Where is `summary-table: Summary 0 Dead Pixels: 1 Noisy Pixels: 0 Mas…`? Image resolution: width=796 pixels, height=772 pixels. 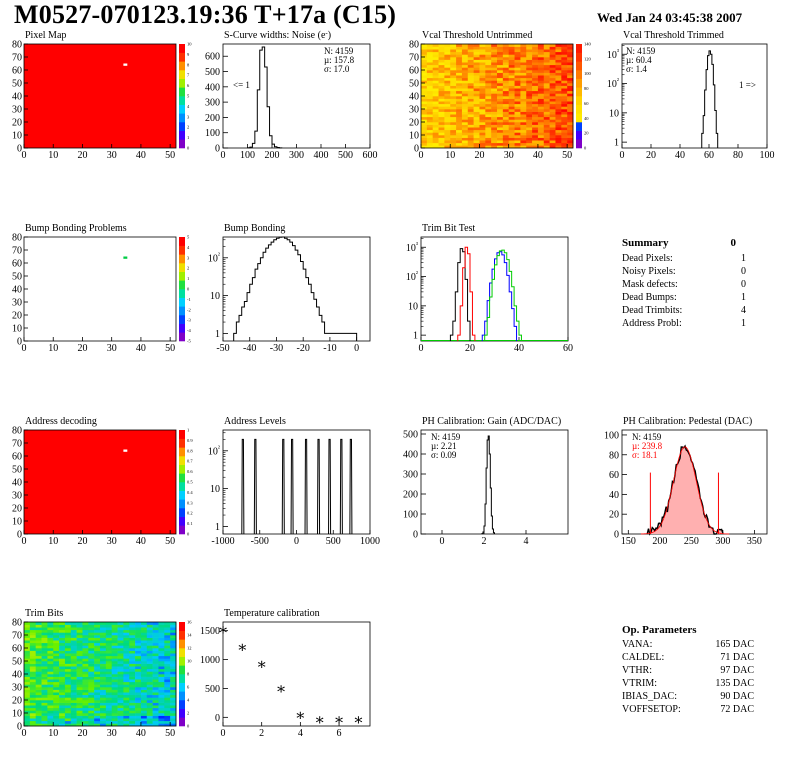 summary-table: Summary 0 Dead Pixels: 1 Noisy Pixels: 0 Mas… is located at coordinates (685, 287).